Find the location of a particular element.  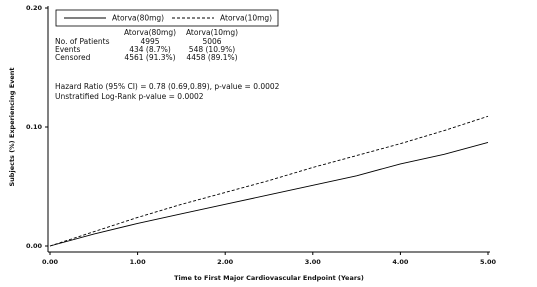

table-cell: 4561 (91.3%) is located at coordinates (149, 57).